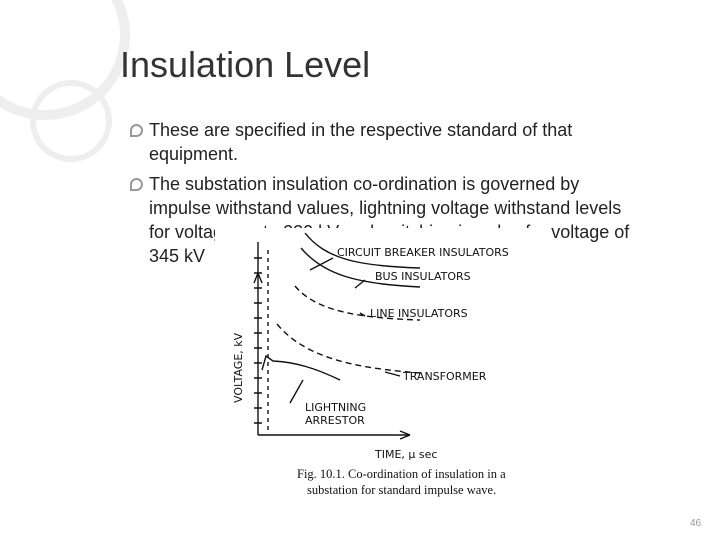 The width and height of the screenshot is (720, 540). Describe the element at coordinates (177, 256) in the screenshot. I see `bullet-line: 345 kV` at that location.